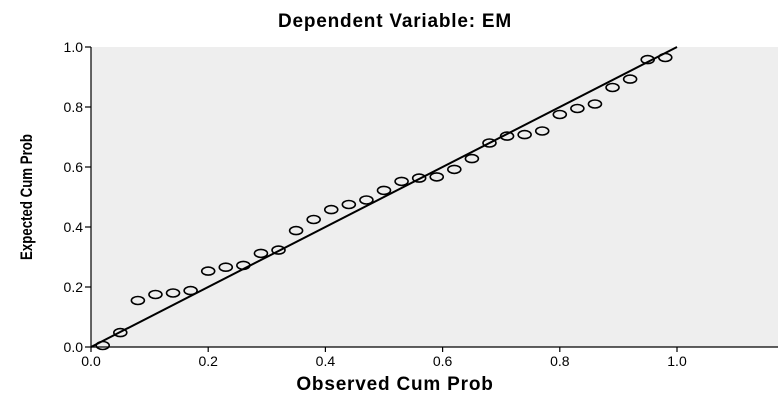 This screenshot has height=393, width=780. I want to click on y-tick-label: 1.0, so click(74, 47).